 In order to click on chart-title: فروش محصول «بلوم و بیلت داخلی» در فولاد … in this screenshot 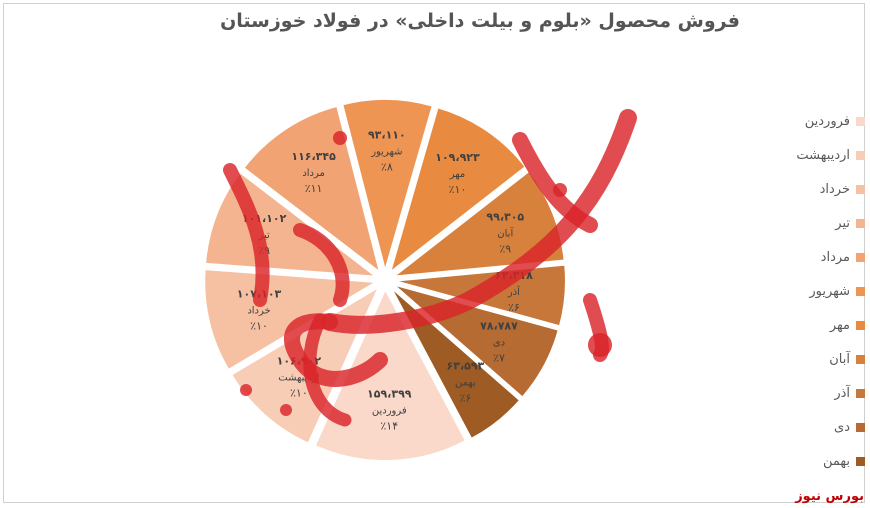, I will do `click(480, 21)`.